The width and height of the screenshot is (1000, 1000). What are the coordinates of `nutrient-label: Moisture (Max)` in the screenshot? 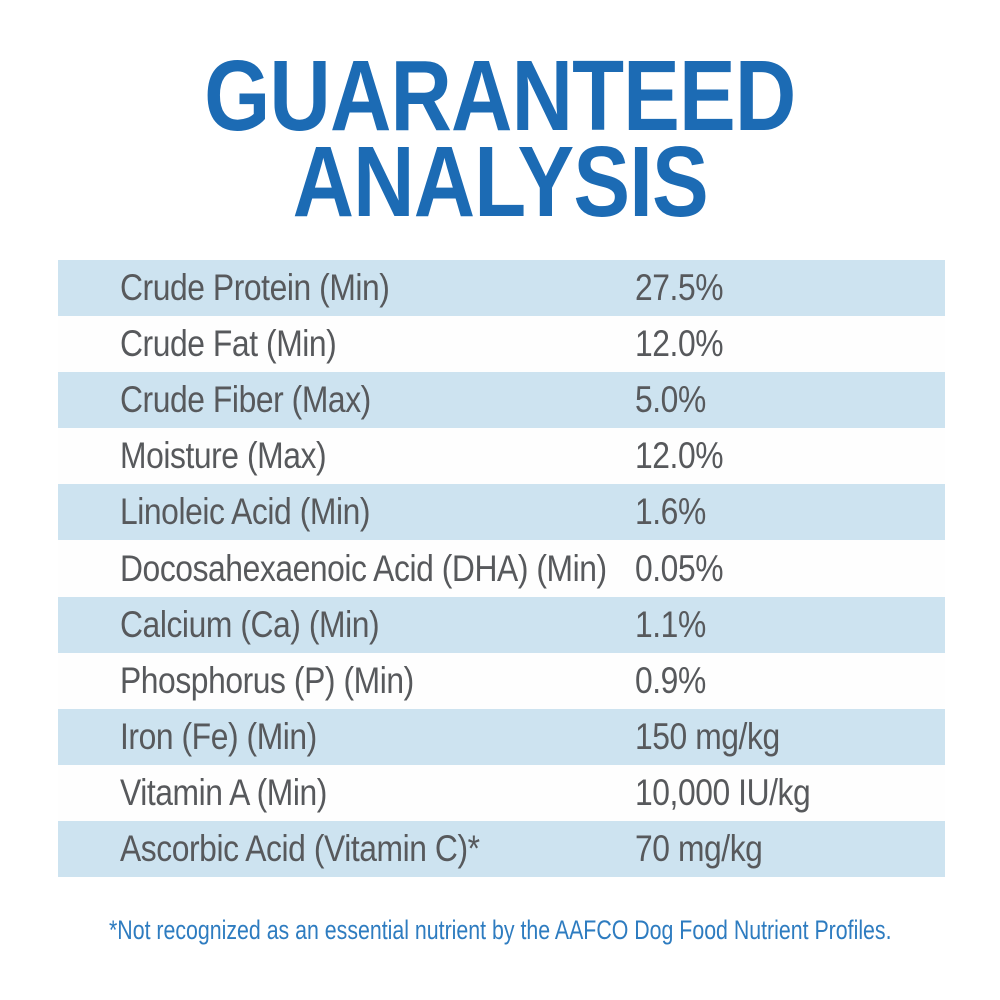 It's located at (223, 456).